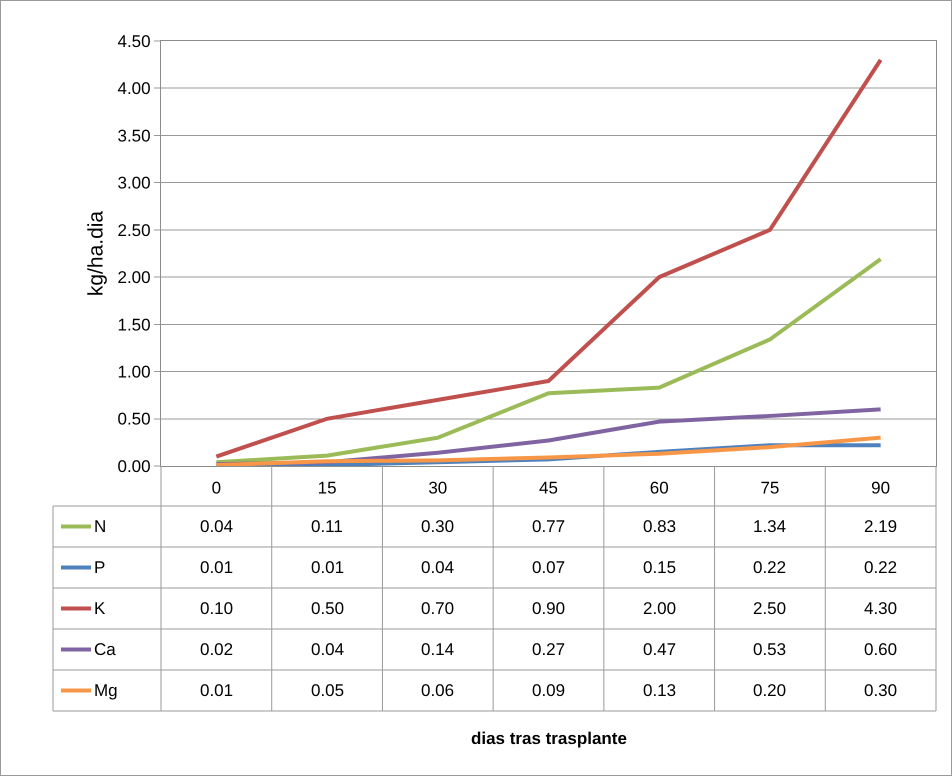  Describe the element at coordinates (881, 608) in the screenshot. I see `data-label: 4.30` at that location.